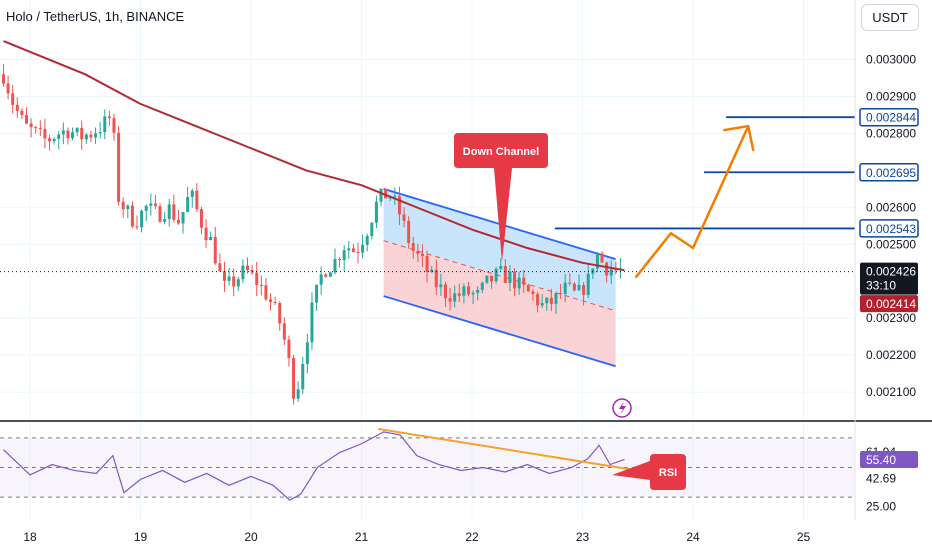 Image resolution: width=932 pixels, height=550 pixels. Describe the element at coordinates (891, 133) in the screenshot. I see `price-tick-label: 0.002800` at that location.